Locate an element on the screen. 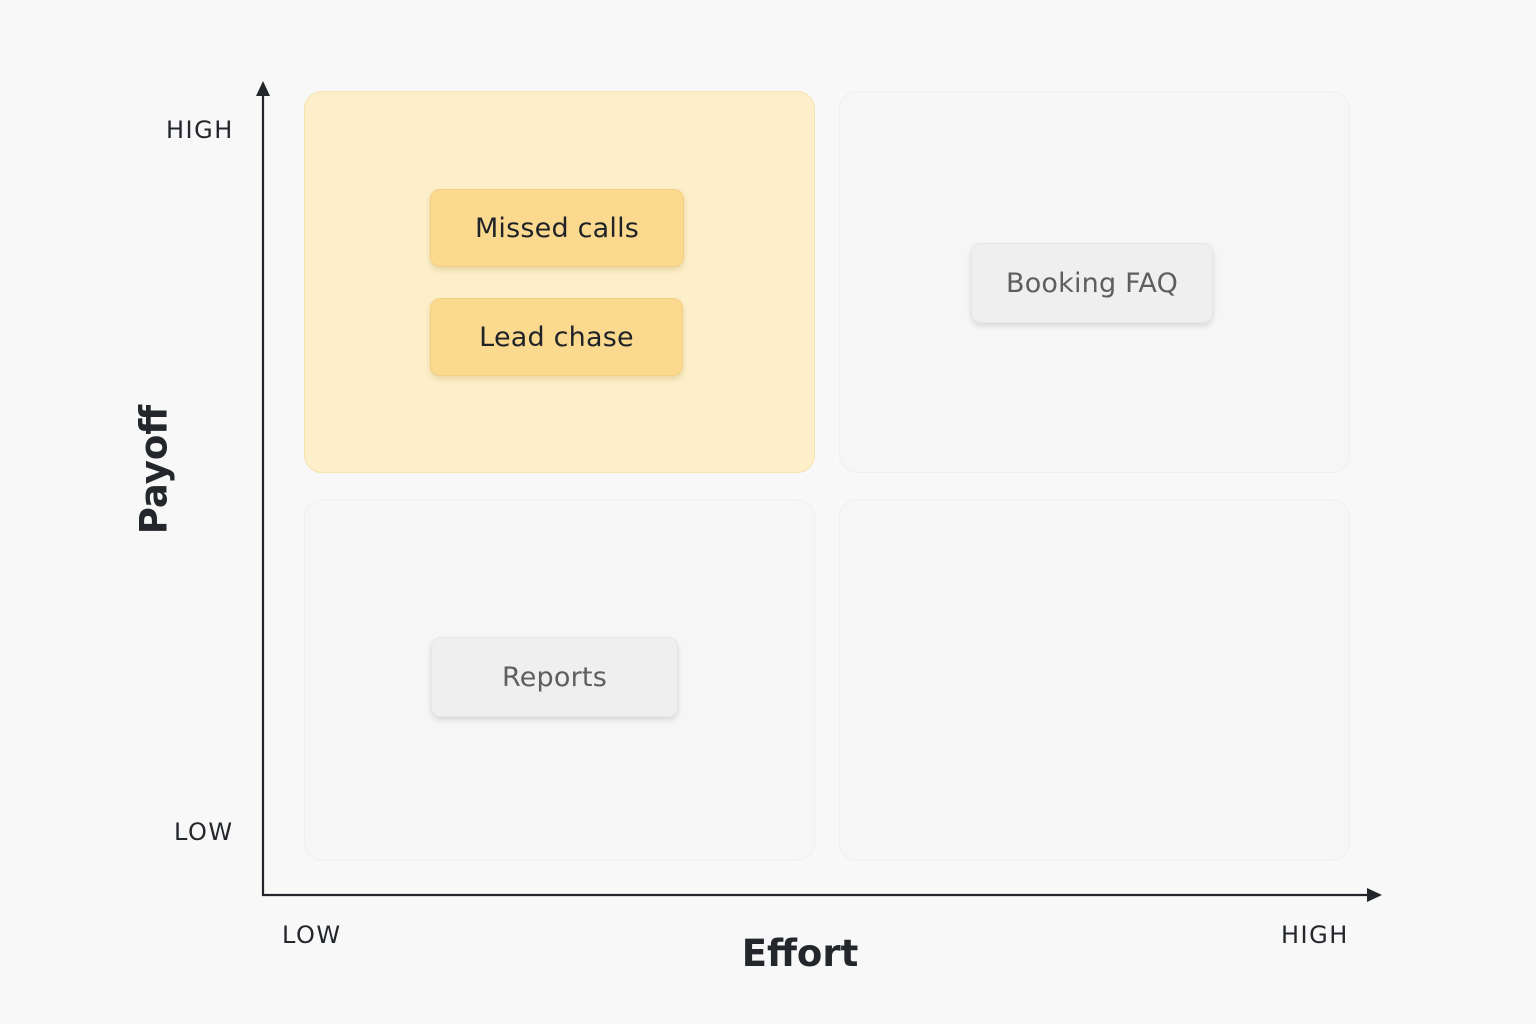 This screenshot has width=1536, height=1024. quadrant-high-effort-low-payoff is located at coordinates (1094, 680).